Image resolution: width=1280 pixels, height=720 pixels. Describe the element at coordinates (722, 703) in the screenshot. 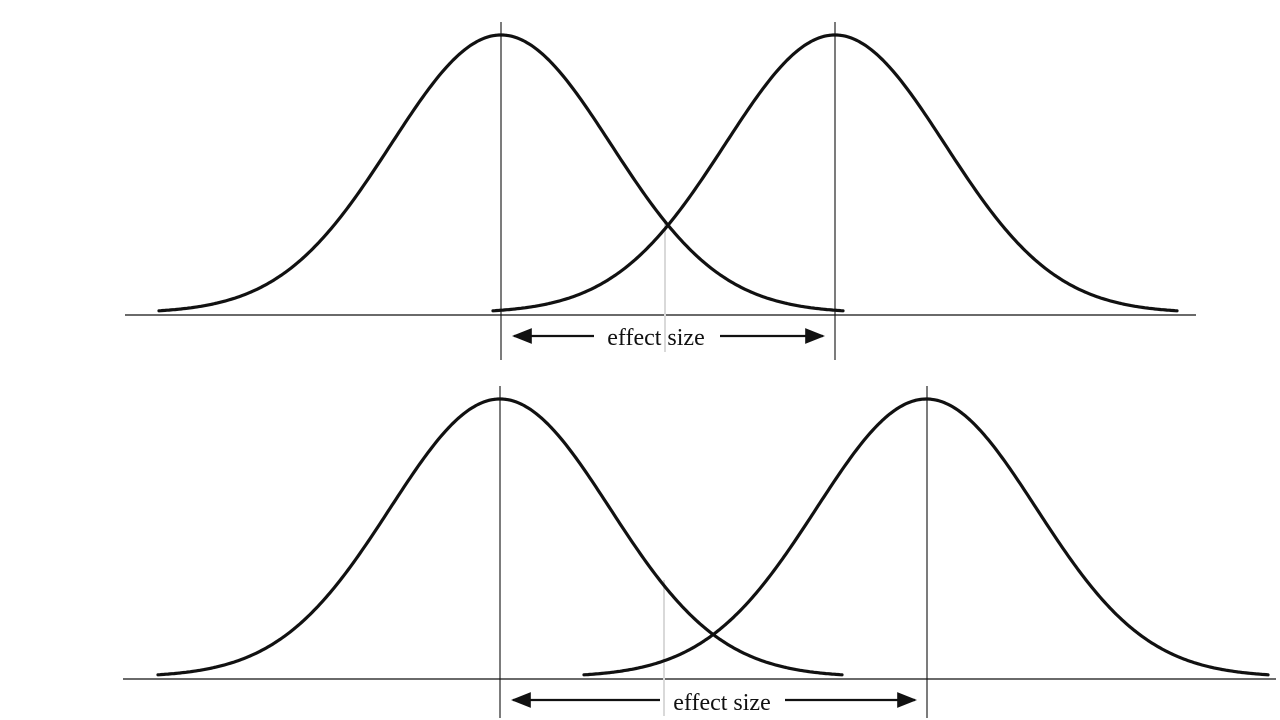

I see `bottom-effect-size-label: effect size` at that location.